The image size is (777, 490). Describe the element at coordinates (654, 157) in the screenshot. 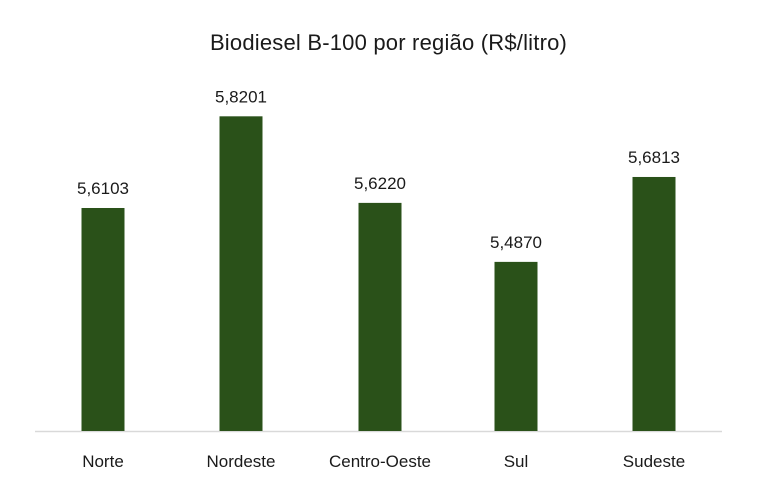

I see `value-label: 5,6813` at that location.